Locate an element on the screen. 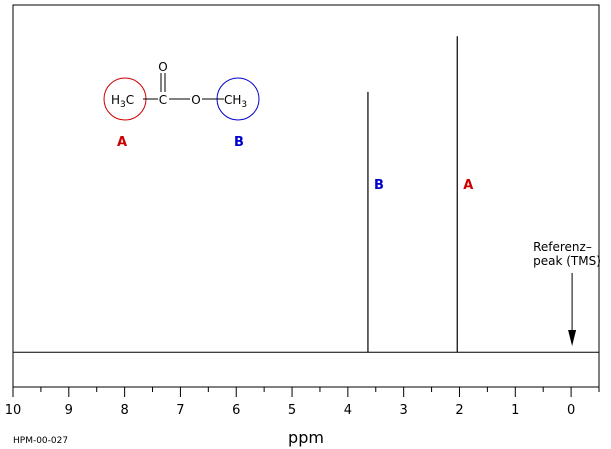  spectrum-code: HPM-00-027 is located at coordinates (40, 441).